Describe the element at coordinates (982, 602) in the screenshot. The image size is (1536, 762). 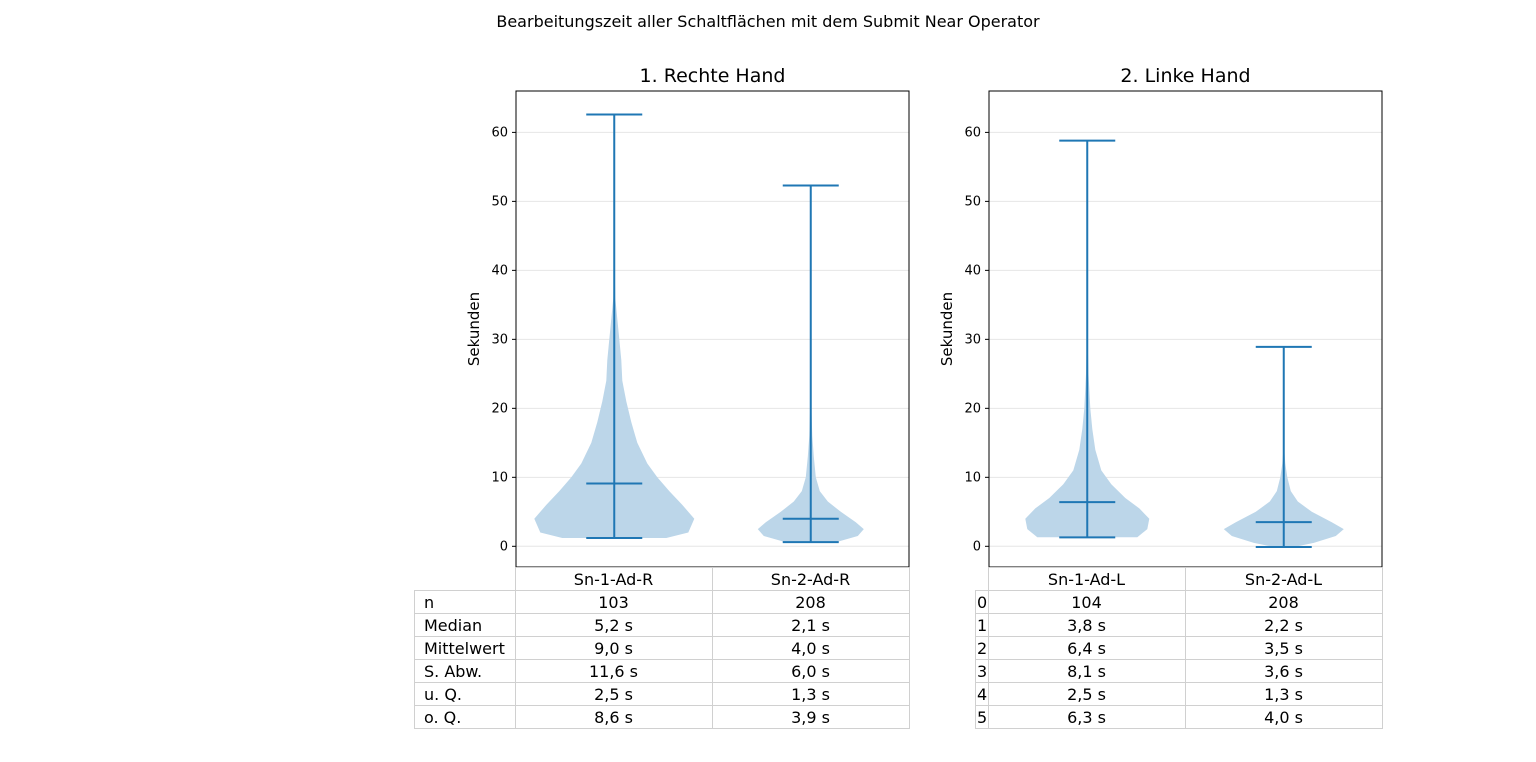
I see `row-index: 0` at that location.